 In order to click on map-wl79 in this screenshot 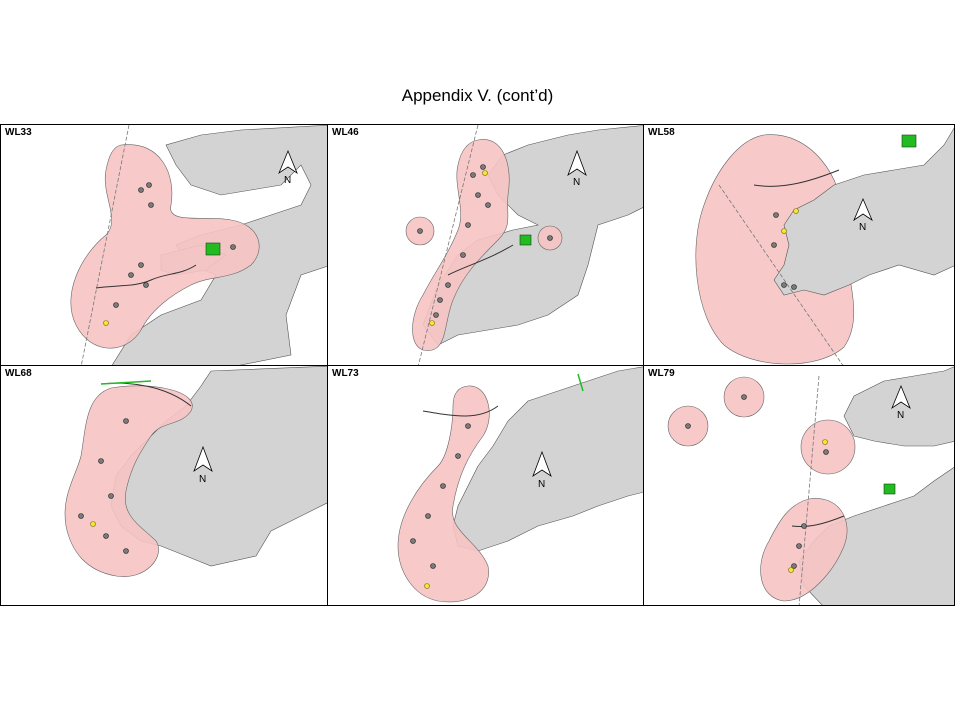, I will do `click(810, 485)`.